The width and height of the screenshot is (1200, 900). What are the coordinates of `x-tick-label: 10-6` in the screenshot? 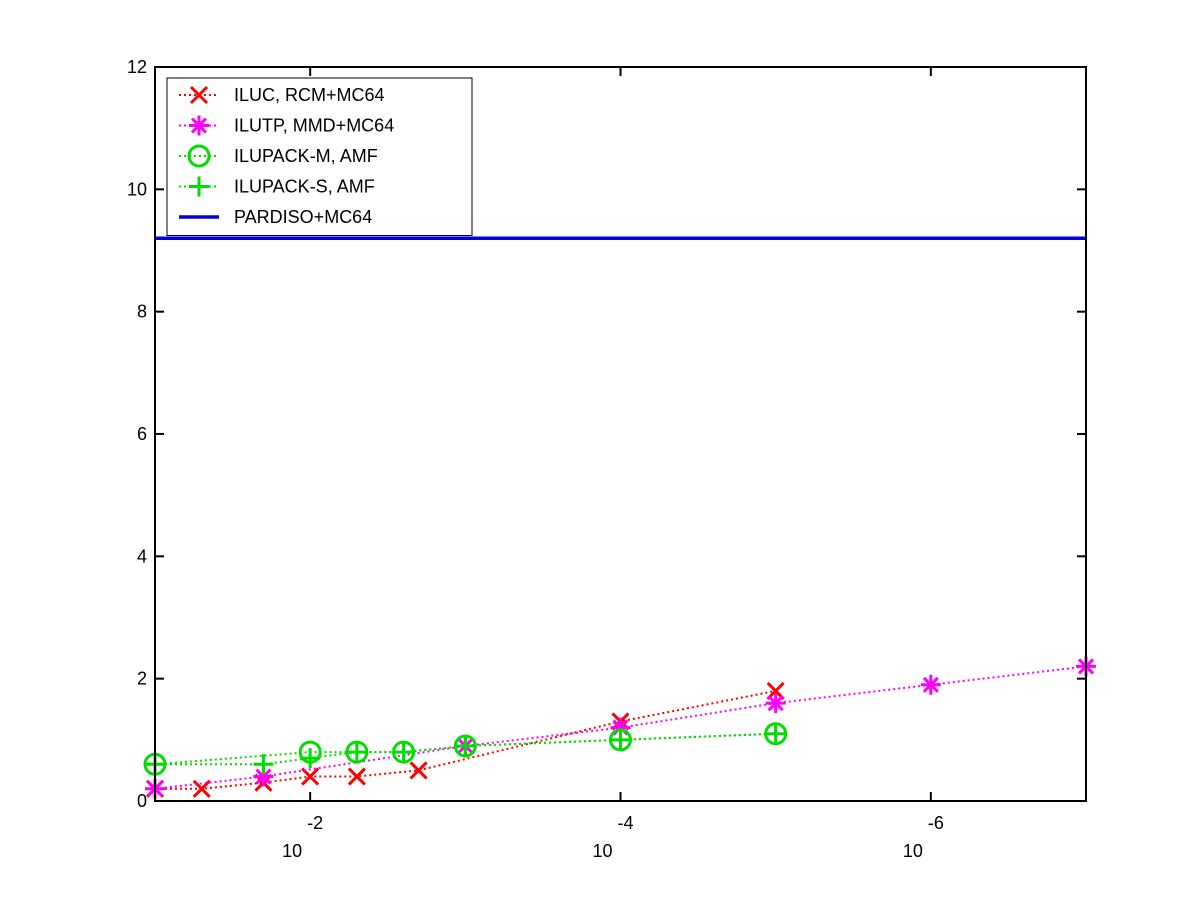 It's located at (923, 837).